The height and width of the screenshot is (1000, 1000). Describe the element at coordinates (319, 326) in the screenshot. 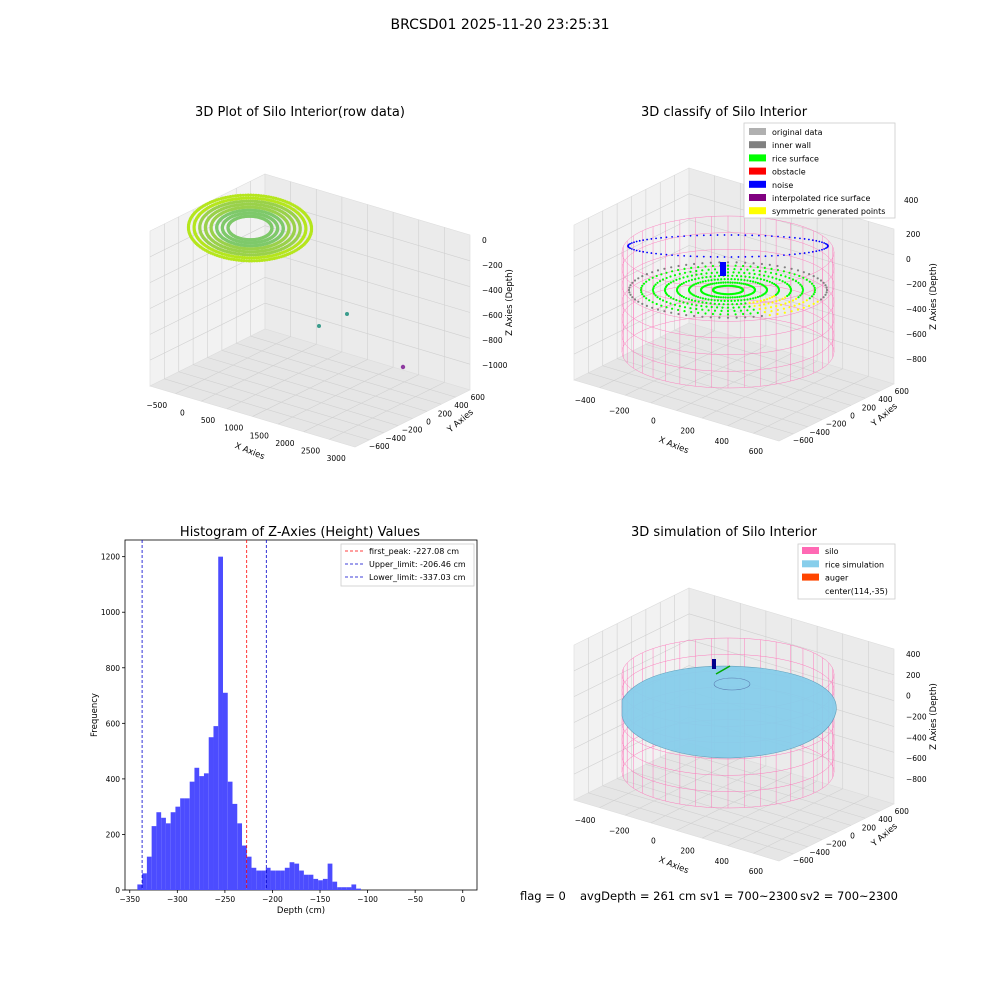

I see `outlier-point` at that location.